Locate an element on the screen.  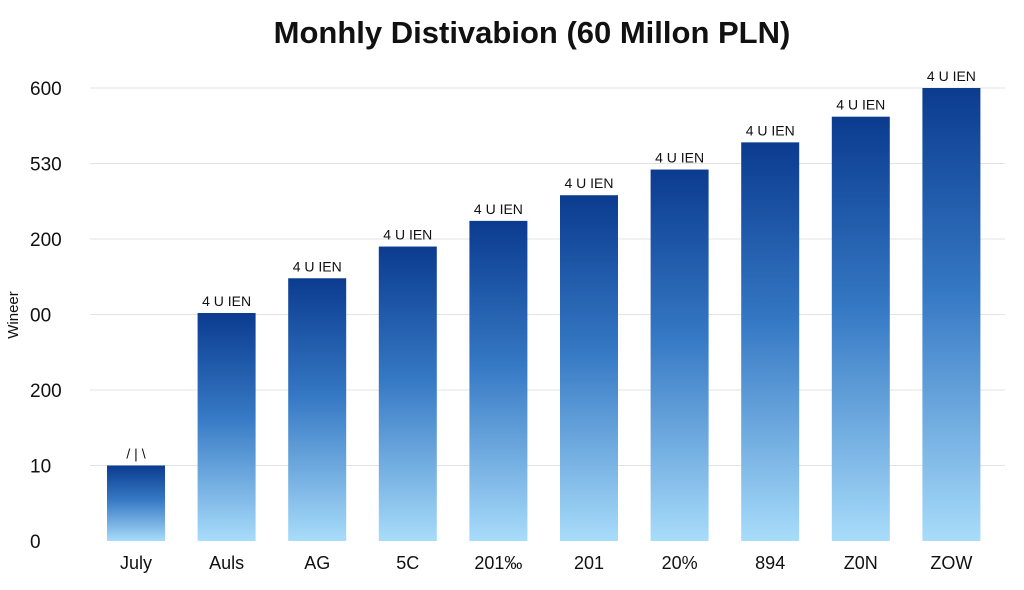
x-tick-label: 201‰ is located at coordinates (498, 563).